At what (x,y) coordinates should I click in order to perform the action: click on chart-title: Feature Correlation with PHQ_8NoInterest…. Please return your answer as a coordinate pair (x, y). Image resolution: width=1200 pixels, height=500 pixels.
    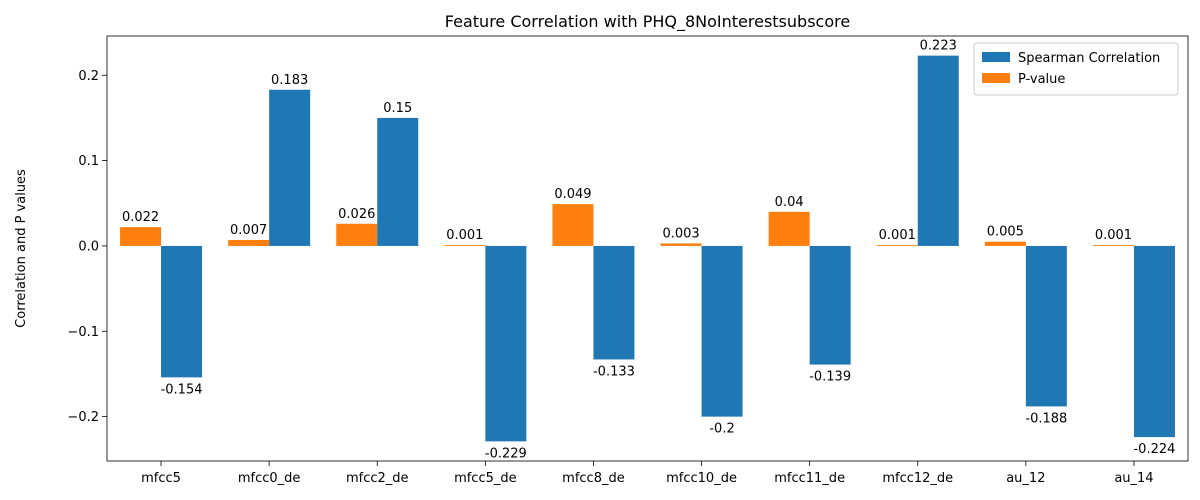
    Looking at the image, I should click on (647, 22).